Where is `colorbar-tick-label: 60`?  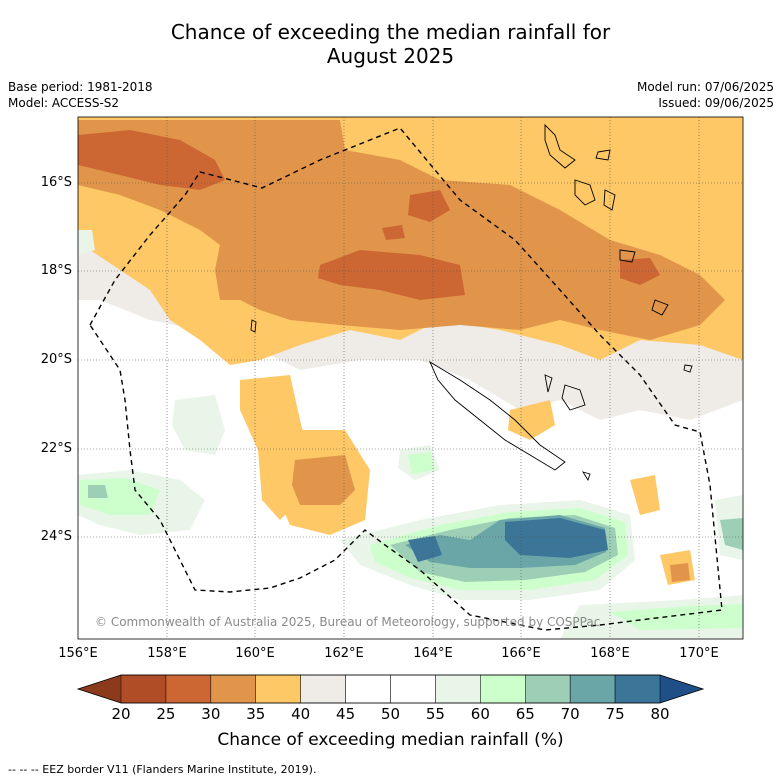 colorbar-tick-label: 60 is located at coordinates (480, 714).